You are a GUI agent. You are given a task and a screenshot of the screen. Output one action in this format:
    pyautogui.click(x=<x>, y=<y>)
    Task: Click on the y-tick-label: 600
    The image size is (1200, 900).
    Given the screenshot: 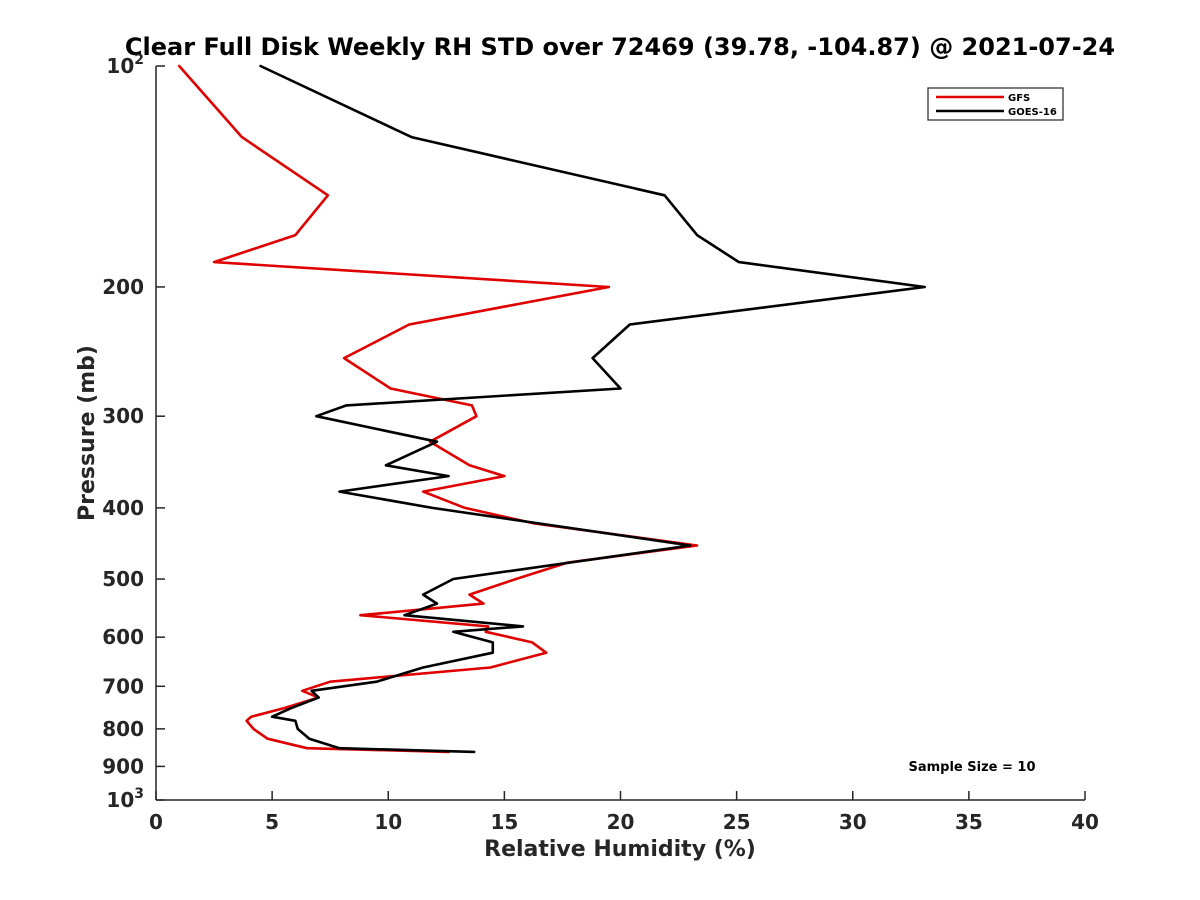 What is the action you would take?
    pyautogui.click(x=123, y=637)
    